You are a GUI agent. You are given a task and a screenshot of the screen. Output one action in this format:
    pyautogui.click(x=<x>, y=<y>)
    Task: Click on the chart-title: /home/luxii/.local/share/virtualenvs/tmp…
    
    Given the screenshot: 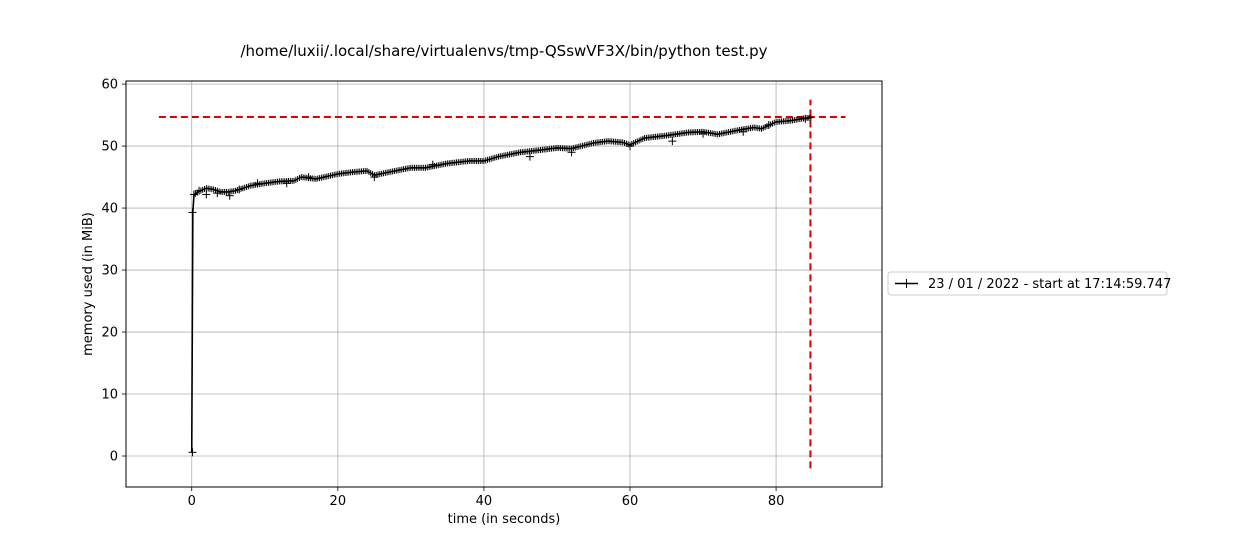 What is the action you would take?
    pyautogui.click(x=503, y=51)
    